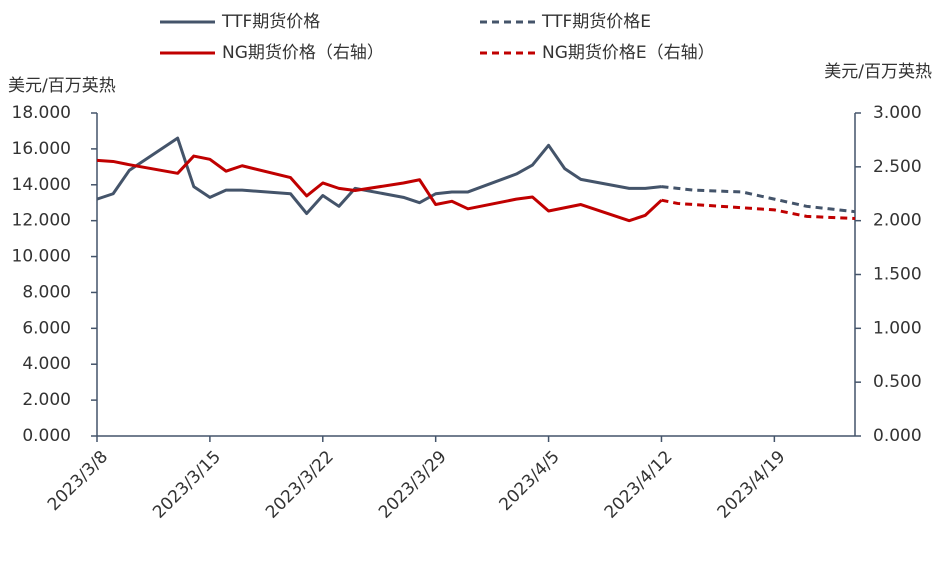  I want to click on y2-tick-label: 2.000, so click(897, 221).